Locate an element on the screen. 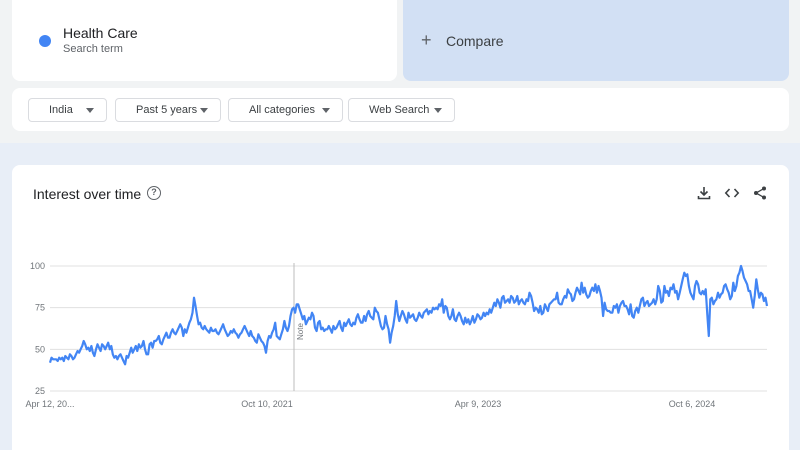 The width and height of the screenshot is (800, 450). search-term-card: Health Care Search term is located at coordinates (204, 40).